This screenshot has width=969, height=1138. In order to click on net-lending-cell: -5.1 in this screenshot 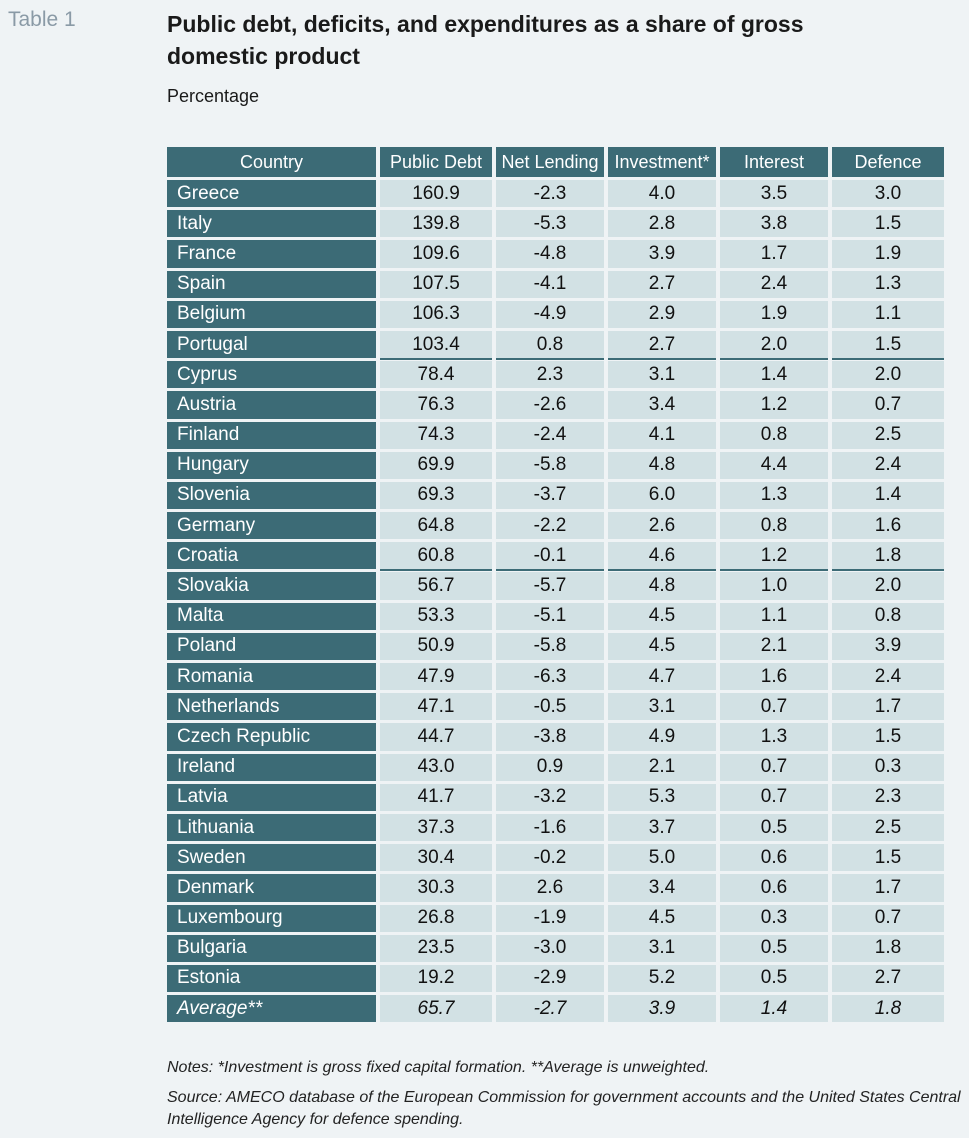, I will do `click(550, 616)`.